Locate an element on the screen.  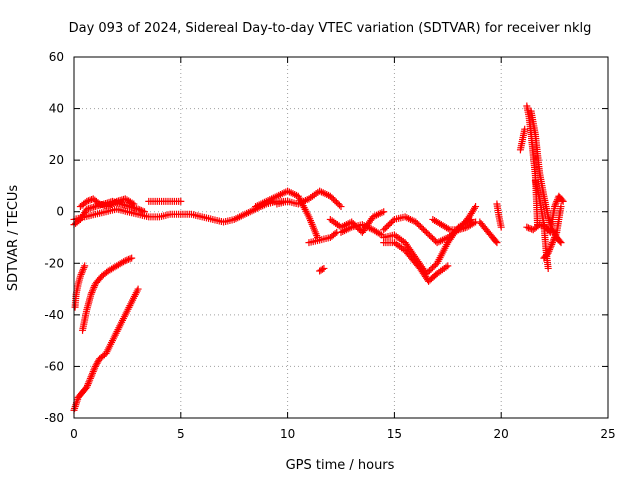
y-axis-label: SDTVAR / TECUs is located at coordinates (13, 238).